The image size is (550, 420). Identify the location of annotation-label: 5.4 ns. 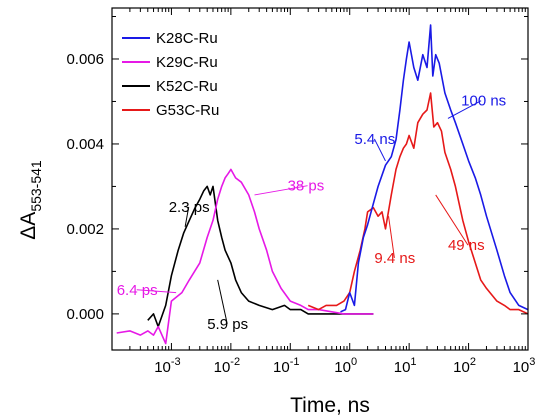
(374, 139).